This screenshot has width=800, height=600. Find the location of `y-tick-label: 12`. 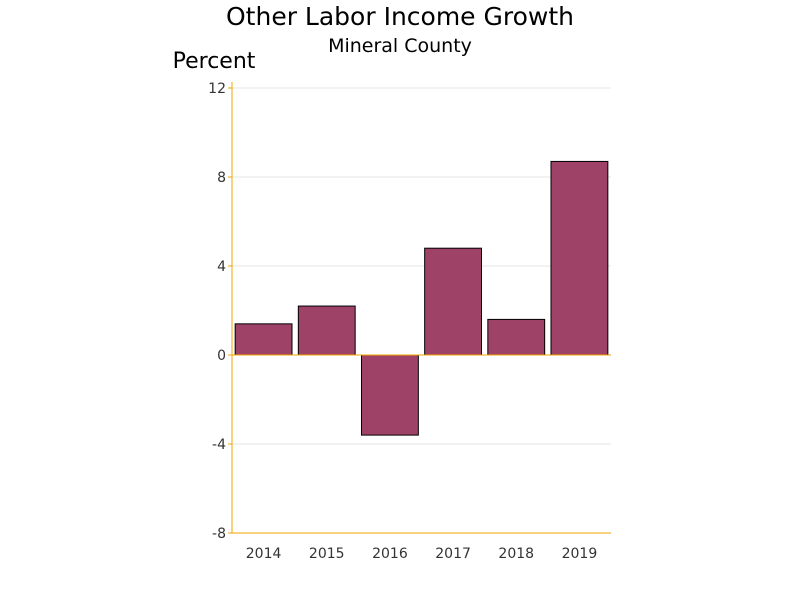

y-tick-label: 12 is located at coordinates (217, 89).